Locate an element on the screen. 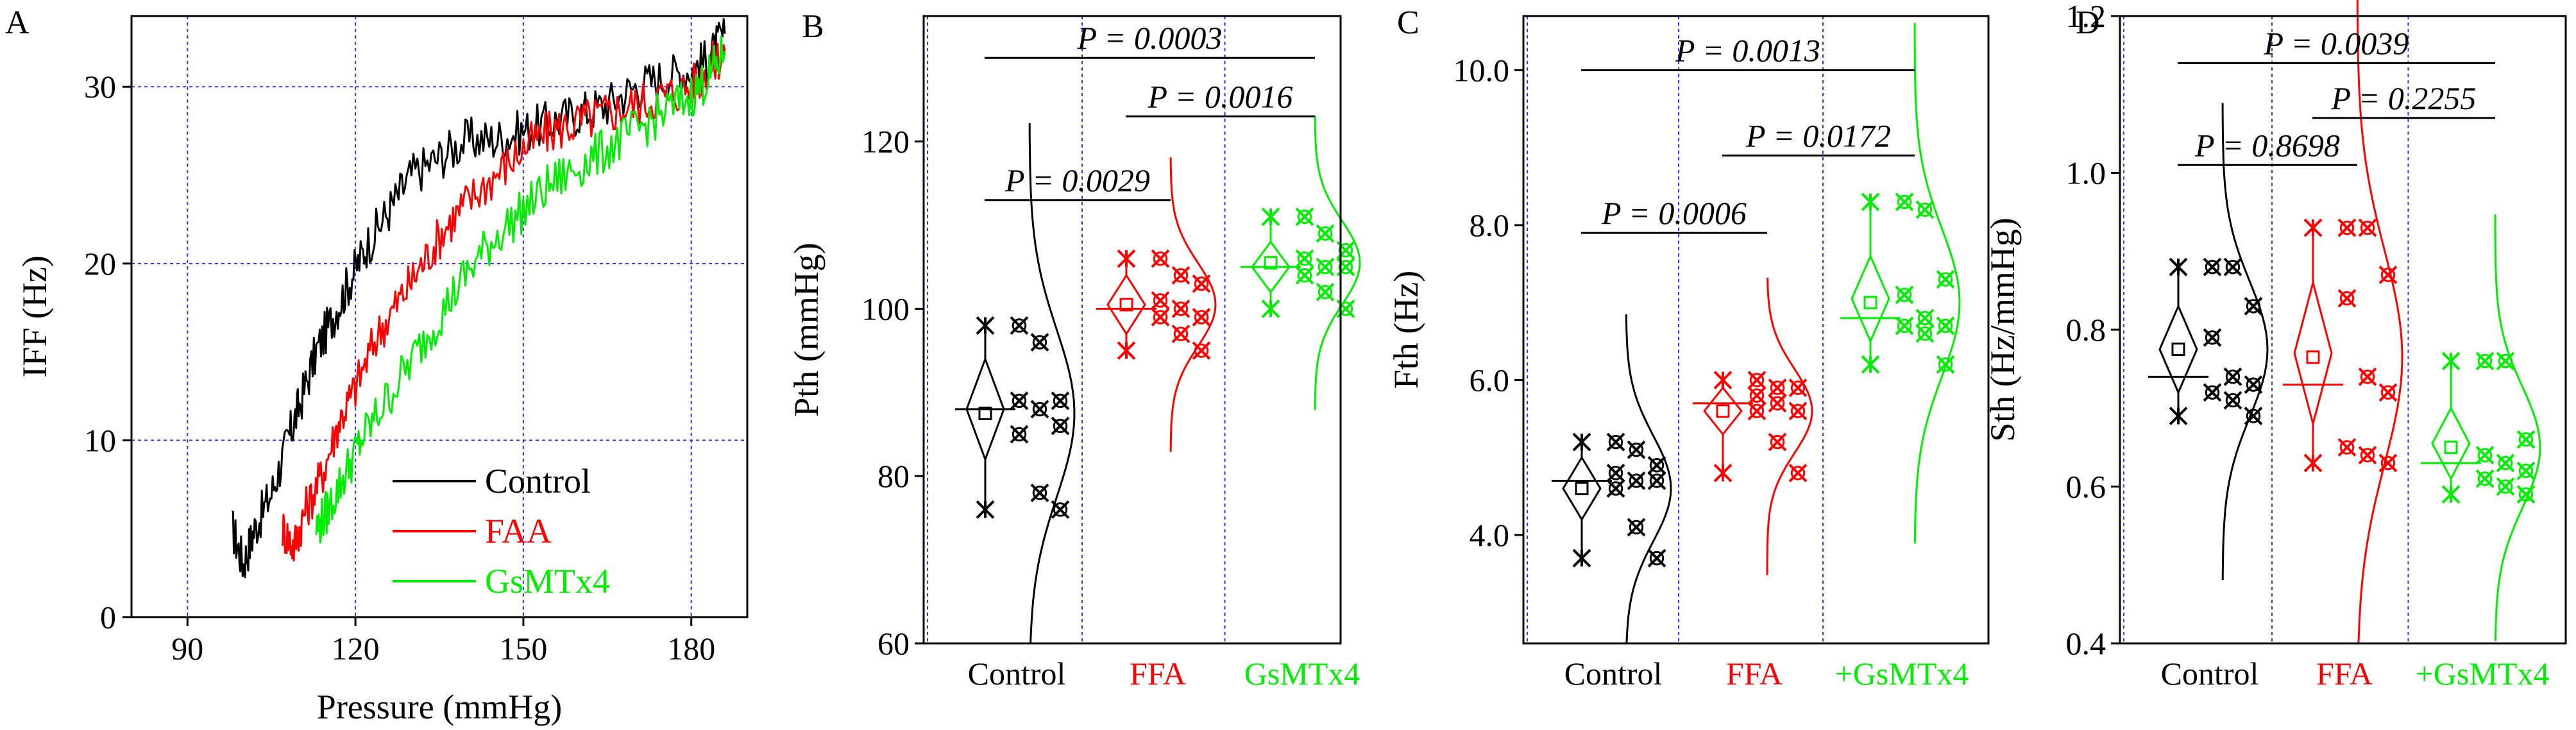  p-value-label: P = 0.0016 is located at coordinates (1220, 96).